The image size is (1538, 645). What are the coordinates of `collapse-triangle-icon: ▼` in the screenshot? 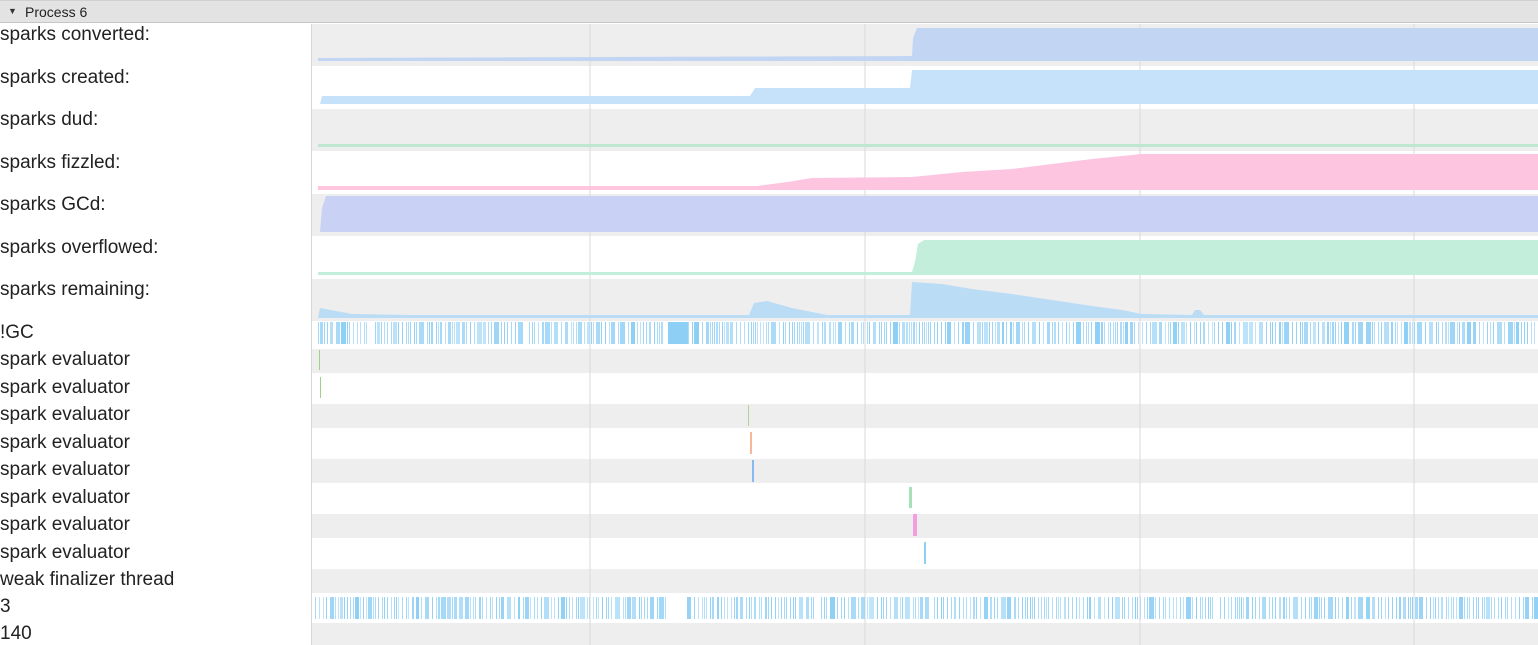 It's located at (12, 11).